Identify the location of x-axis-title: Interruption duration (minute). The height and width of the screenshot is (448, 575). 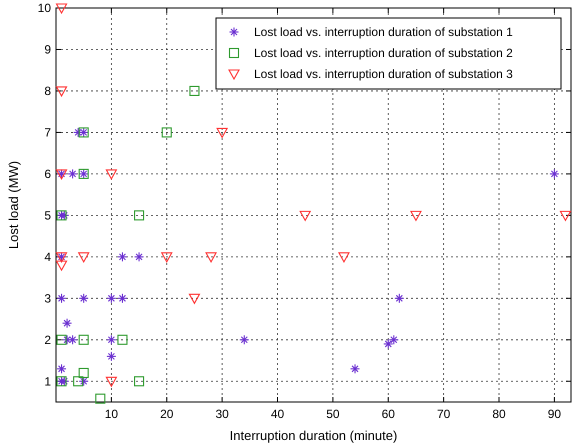
(314, 435).